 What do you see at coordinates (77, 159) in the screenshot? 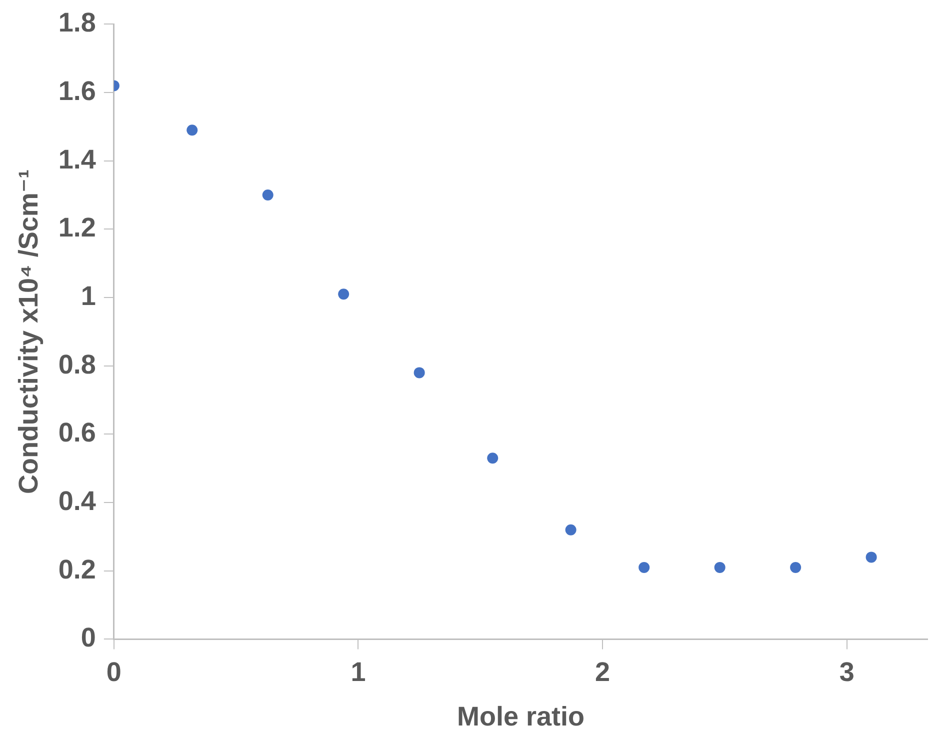
I see `y-tick-label: 1.4` at bounding box center [77, 159].